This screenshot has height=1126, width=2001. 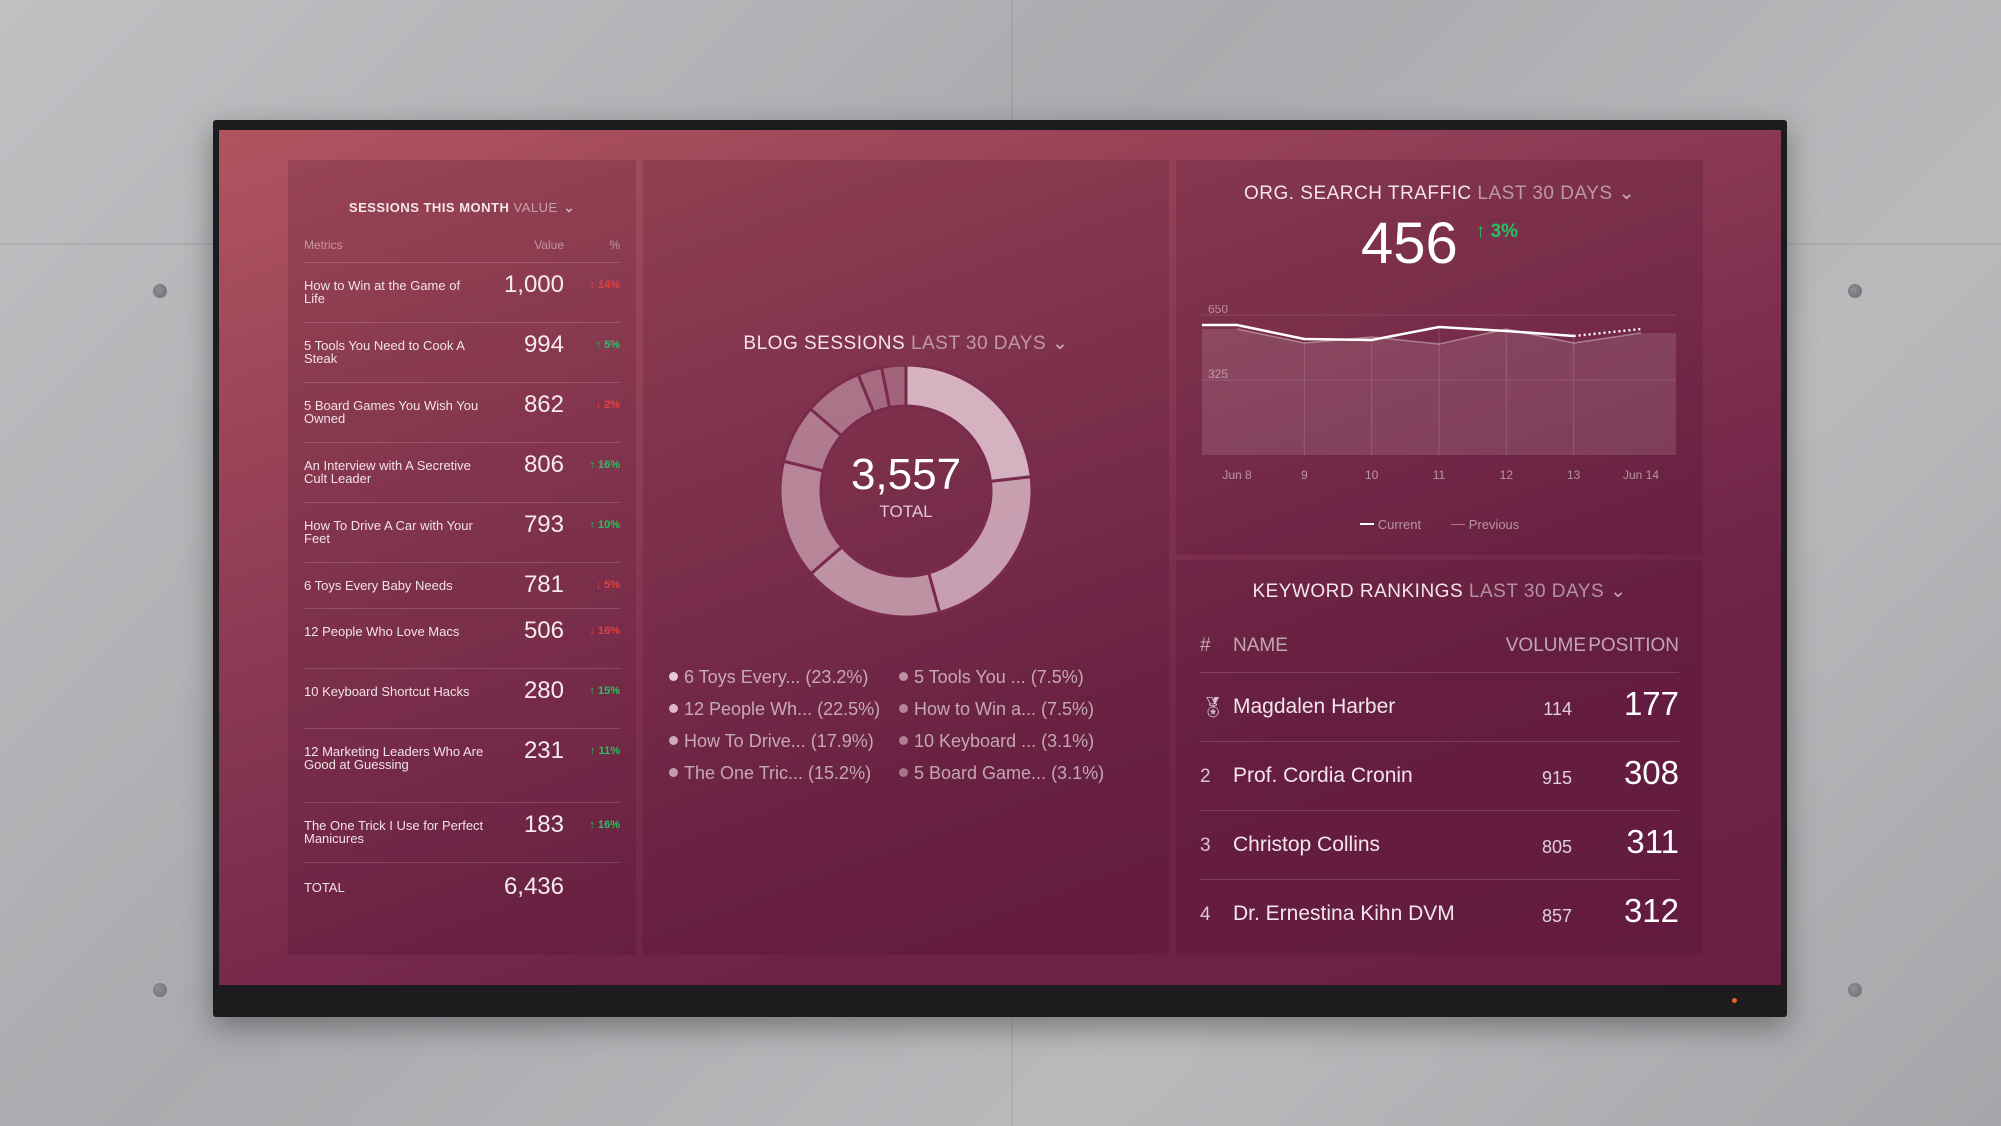 I want to click on metric-change: ↓ 5%, so click(x=607, y=585).